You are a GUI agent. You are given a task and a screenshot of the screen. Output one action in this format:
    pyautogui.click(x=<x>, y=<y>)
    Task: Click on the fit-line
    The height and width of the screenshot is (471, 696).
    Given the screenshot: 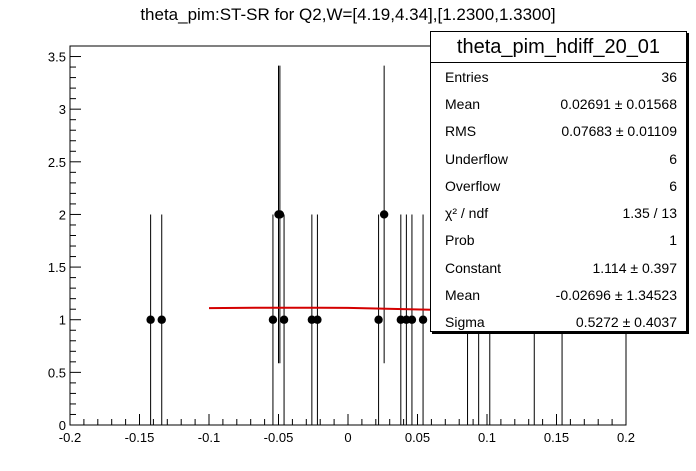 What is the action you would take?
    pyautogui.click(x=320, y=308)
    